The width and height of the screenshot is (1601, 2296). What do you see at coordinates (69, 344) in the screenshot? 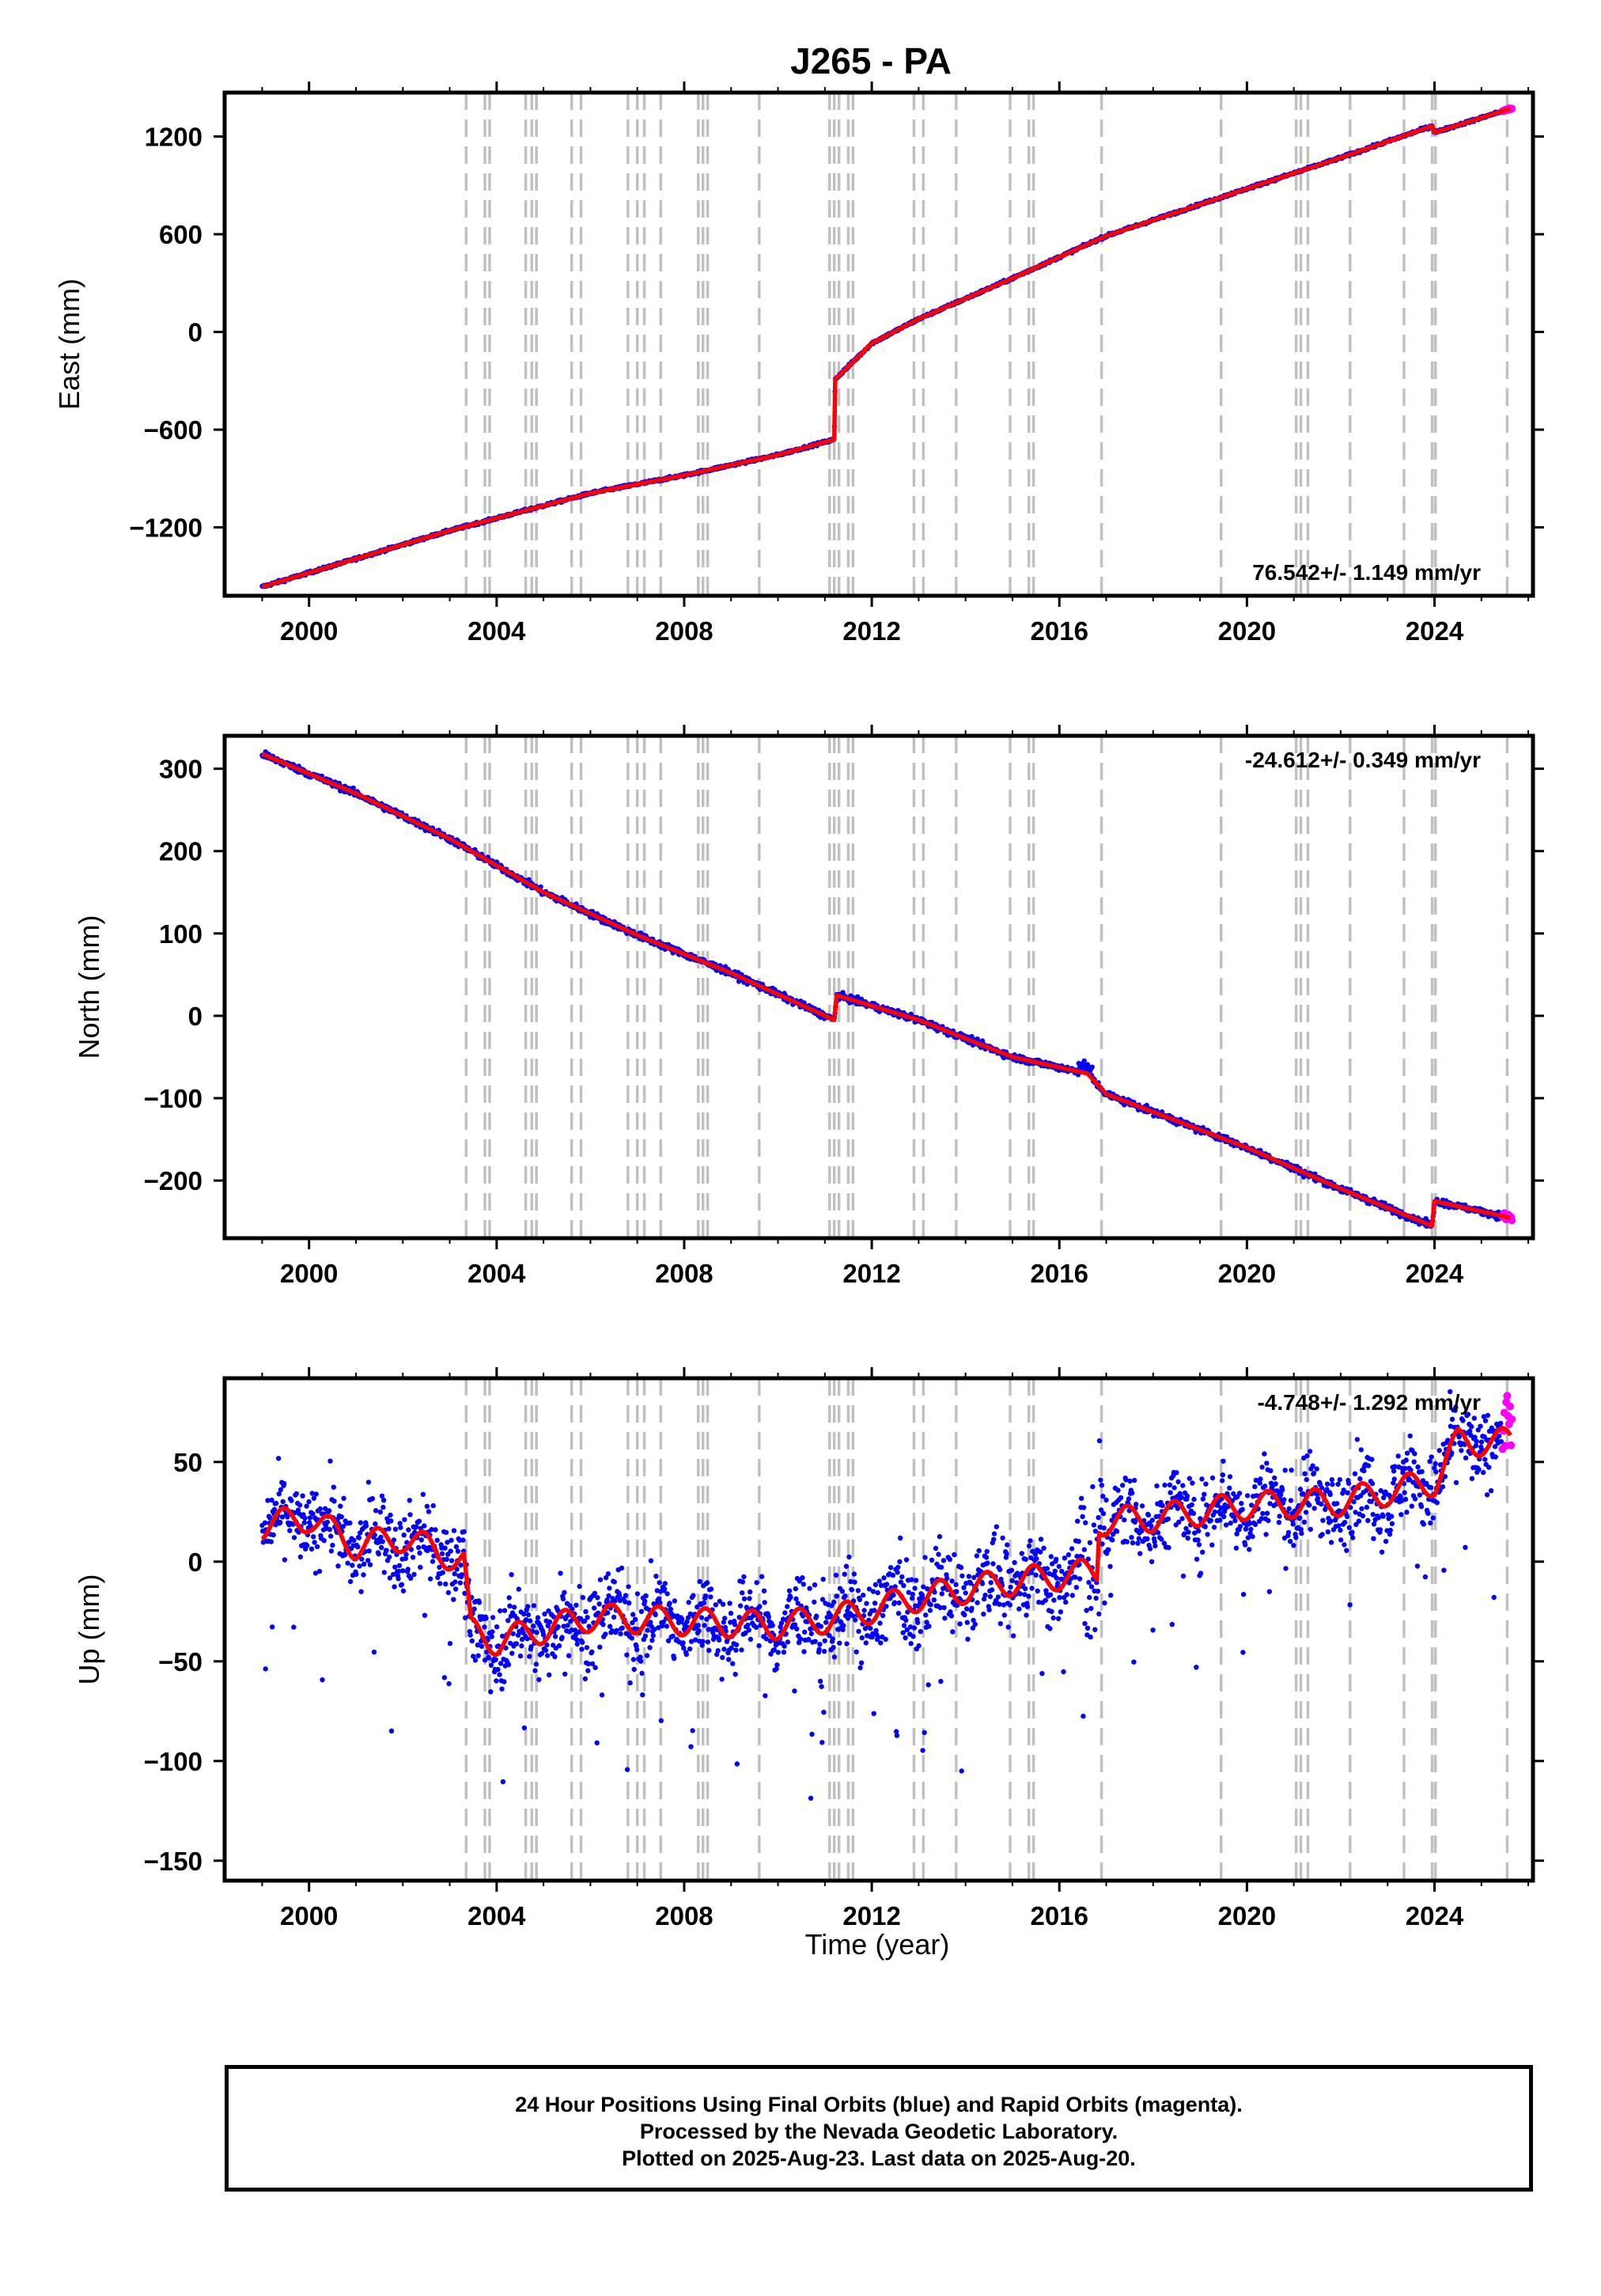
I see `y-axis-label: East (mm)` at bounding box center [69, 344].